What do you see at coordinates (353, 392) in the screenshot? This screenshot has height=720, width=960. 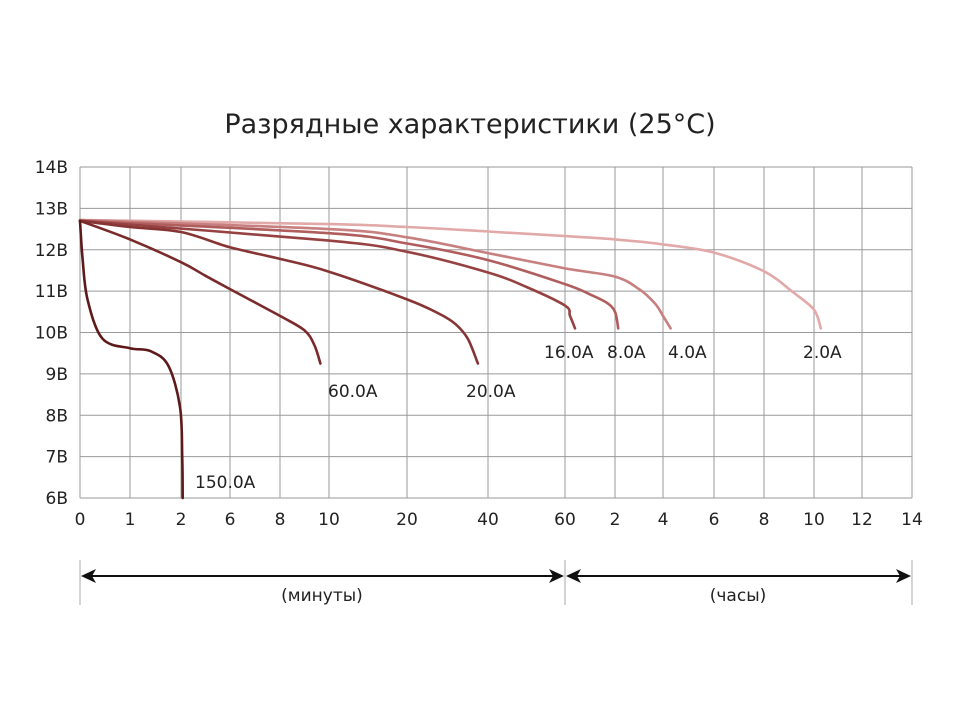 I see `series-label: 60.0A` at bounding box center [353, 392].